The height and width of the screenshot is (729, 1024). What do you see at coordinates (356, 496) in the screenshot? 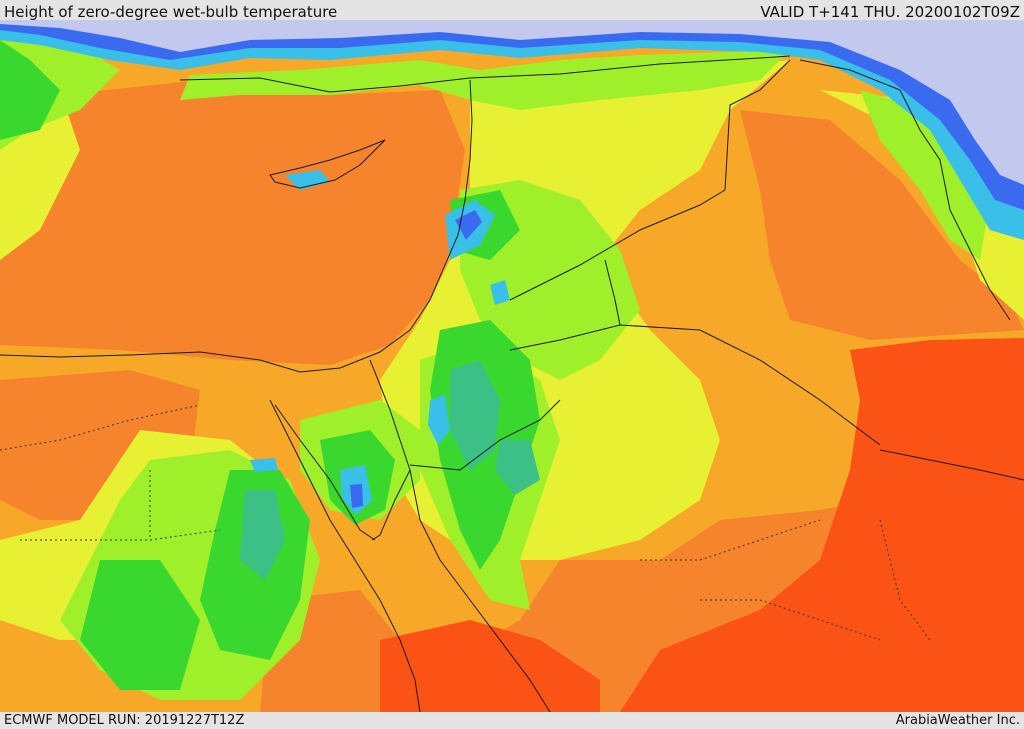
I see `blue-zone-sinai` at bounding box center [356, 496].